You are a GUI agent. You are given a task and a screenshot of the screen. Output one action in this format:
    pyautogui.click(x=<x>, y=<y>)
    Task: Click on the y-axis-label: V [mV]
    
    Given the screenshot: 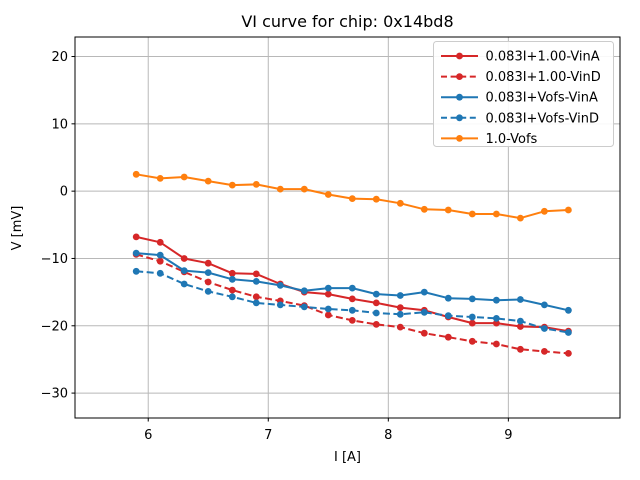 What is the action you would take?
    pyautogui.click(x=17, y=228)
    